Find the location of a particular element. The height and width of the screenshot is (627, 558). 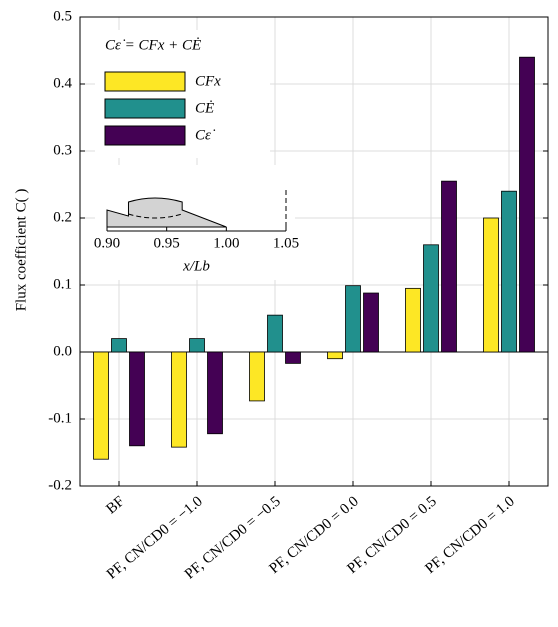

legend-label: CFx is located at coordinates (208, 81).